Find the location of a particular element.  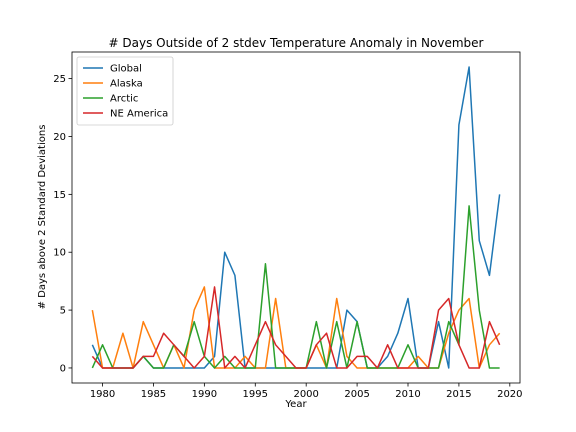

y-tick-label: 5 is located at coordinates (63, 311).